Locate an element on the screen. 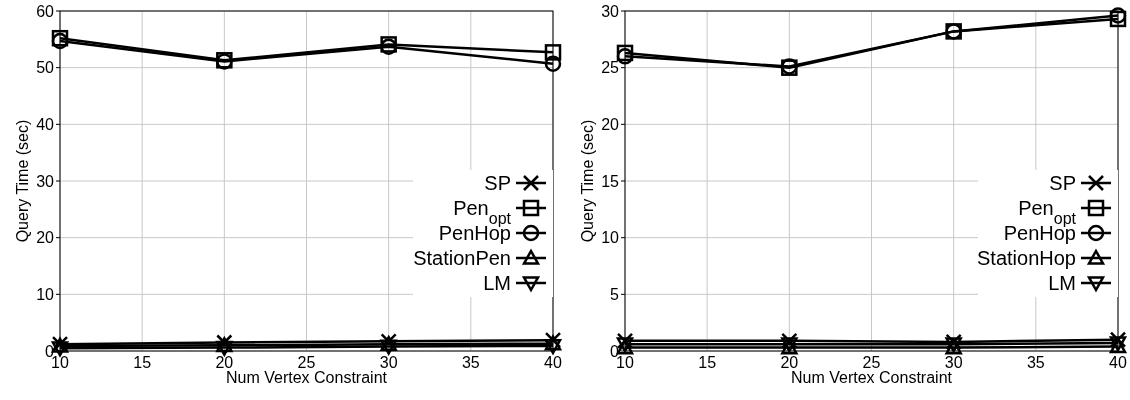 The width and height of the screenshot is (1130, 400). y-tick-label: 40 is located at coordinates (45, 124).